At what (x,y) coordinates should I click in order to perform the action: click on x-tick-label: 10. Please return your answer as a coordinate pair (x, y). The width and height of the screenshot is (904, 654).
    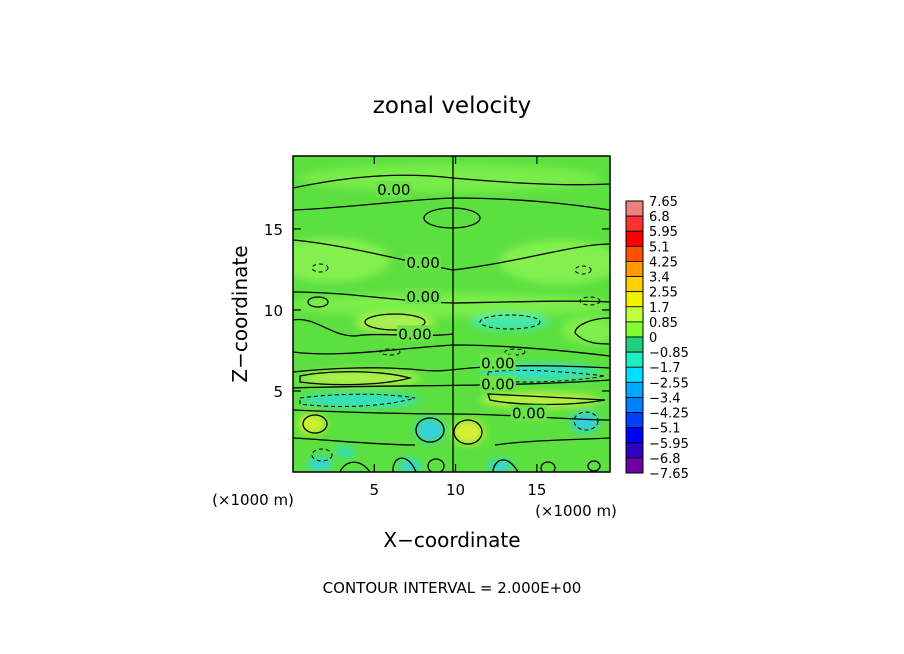
    Looking at the image, I should click on (455, 490).